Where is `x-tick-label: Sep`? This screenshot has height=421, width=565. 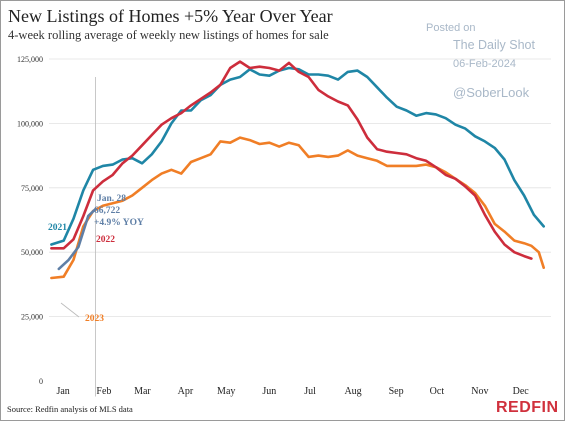 x-tick-label: Sep is located at coordinates (396, 391).